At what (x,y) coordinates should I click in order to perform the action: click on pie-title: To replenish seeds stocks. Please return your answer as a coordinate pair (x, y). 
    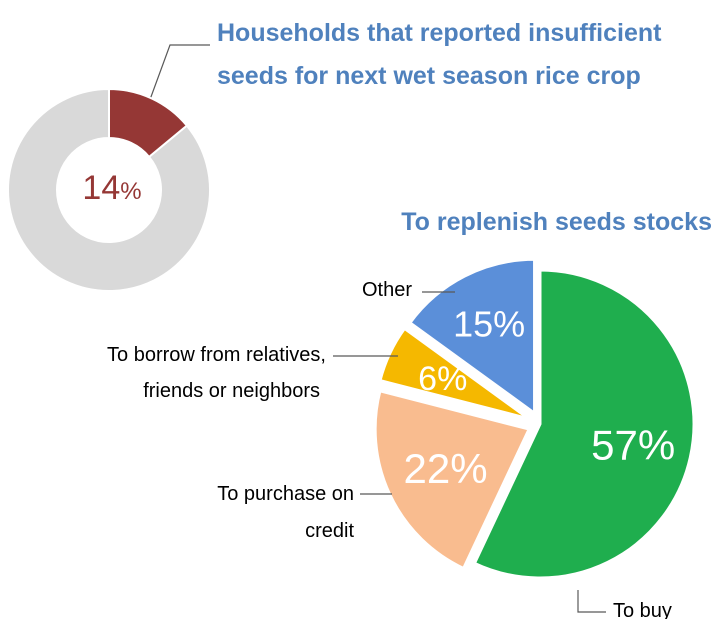
    Looking at the image, I should click on (556, 222).